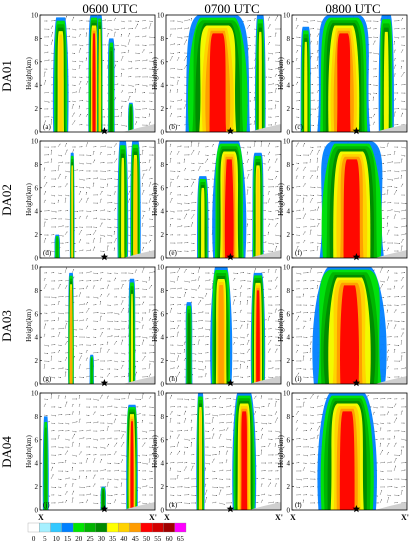  I want to click on colorbar-tick-label: 45, so click(136, 539).